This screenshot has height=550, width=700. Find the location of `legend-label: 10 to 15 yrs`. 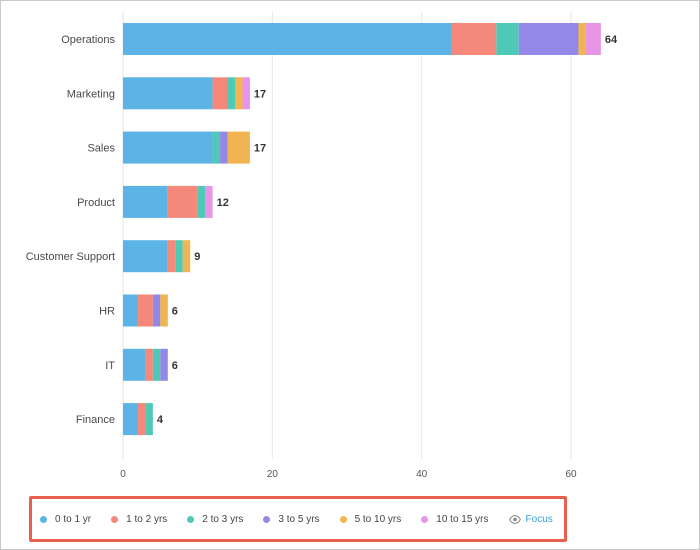

legend-label: 10 to 15 yrs is located at coordinates (462, 519).